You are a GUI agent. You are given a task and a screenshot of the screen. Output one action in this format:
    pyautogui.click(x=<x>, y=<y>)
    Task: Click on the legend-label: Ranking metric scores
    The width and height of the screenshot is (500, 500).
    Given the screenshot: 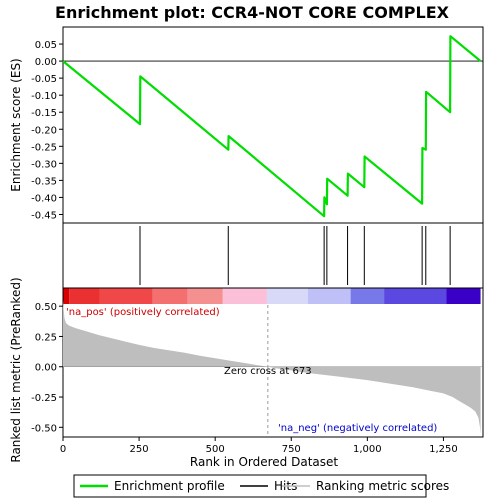 What is the action you would take?
    pyautogui.click(x=382, y=486)
    